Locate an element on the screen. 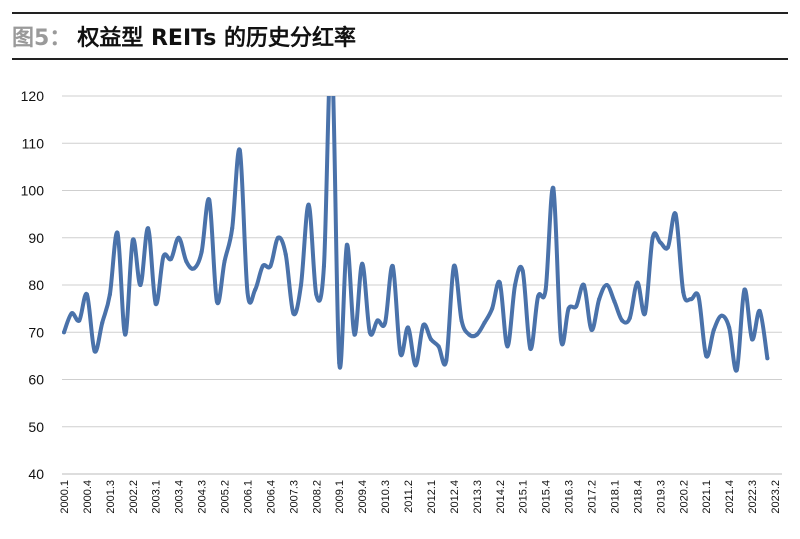  x-tick-label: 2022.3 is located at coordinates (753, 497).